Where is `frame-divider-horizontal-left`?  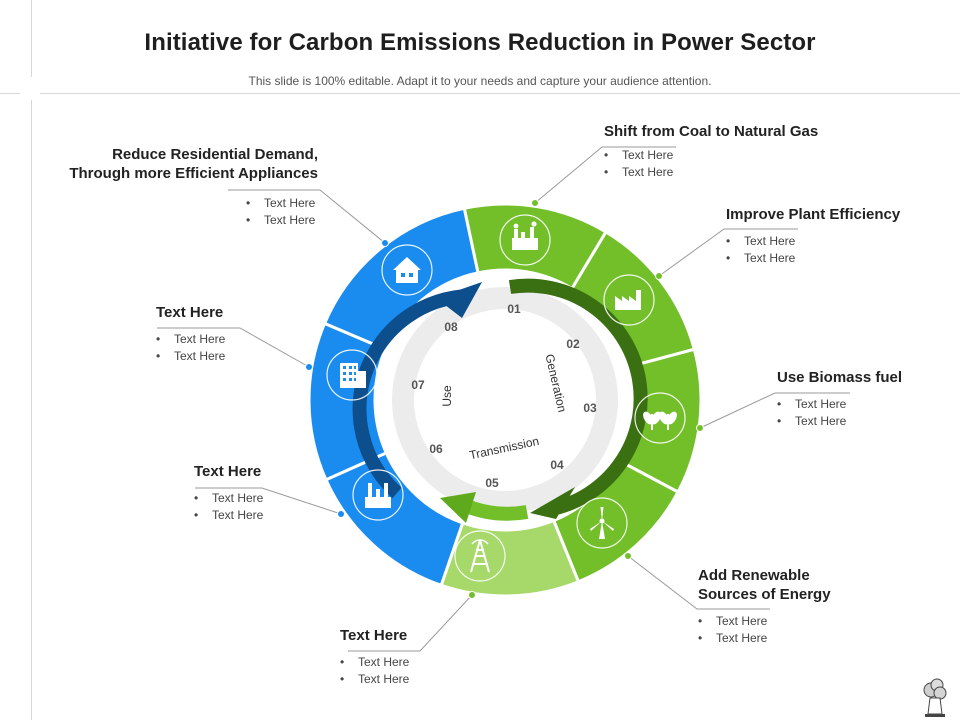
frame-divider-horizontal-left is located at coordinates (10, 93).